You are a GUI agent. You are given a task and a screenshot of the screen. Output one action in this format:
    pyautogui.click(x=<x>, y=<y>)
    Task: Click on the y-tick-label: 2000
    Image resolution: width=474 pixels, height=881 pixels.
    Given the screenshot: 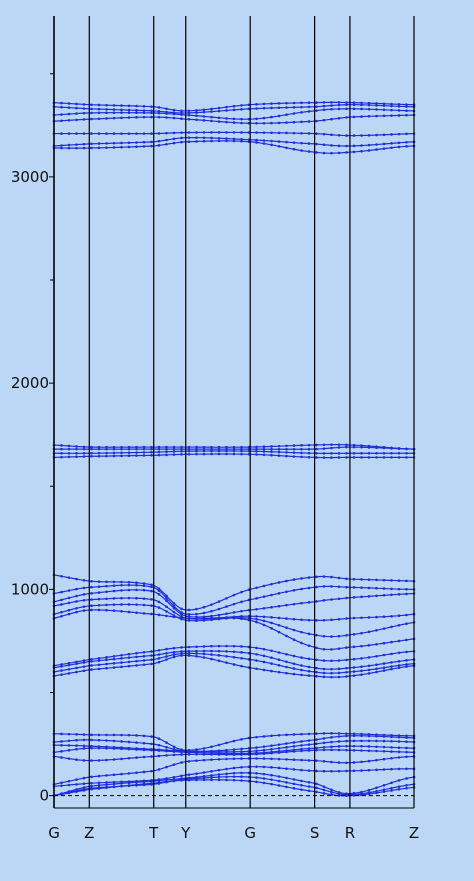 What is the action you would take?
    pyautogui.click(x=30, y=383)
    